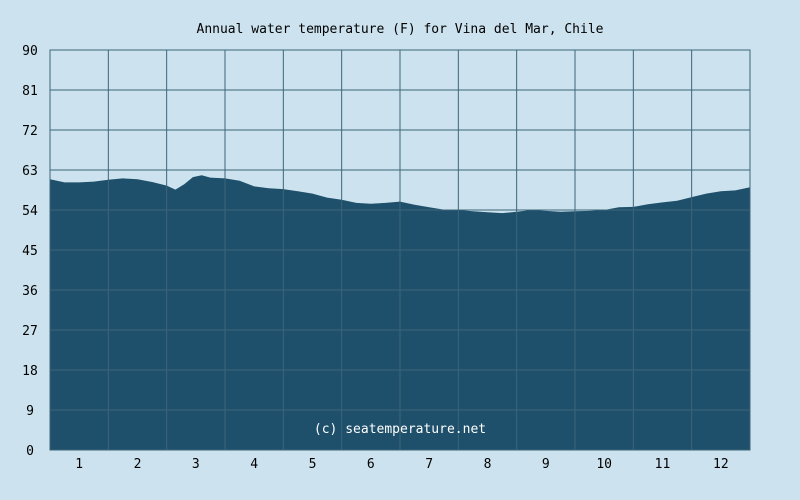 The width and height of the screenshot is (800, 500). Describe the element at coordinates (721, 464) in the screenshot. I see `x-tick-label: 12` at that location.